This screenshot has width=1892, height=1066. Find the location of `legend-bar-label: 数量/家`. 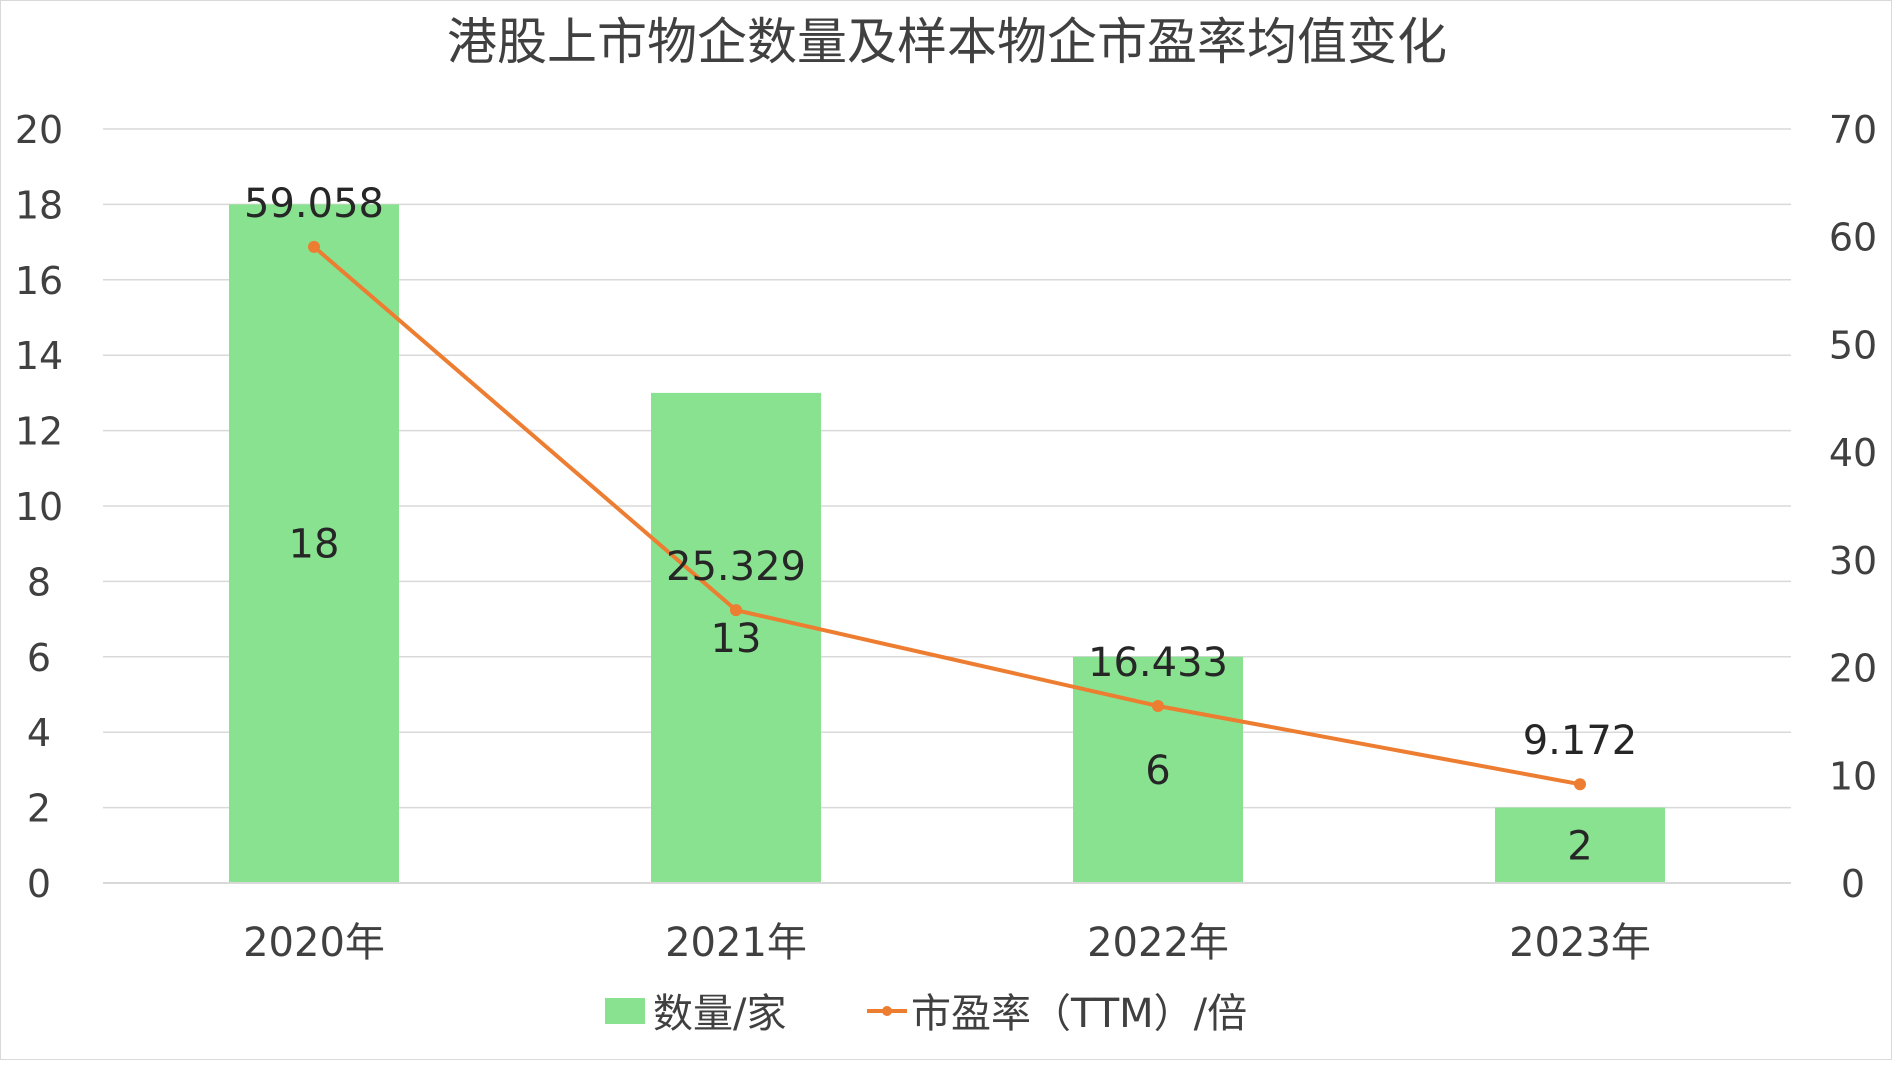

legend-bar-label: 数量/家 is located at coordinates (719, 1014).